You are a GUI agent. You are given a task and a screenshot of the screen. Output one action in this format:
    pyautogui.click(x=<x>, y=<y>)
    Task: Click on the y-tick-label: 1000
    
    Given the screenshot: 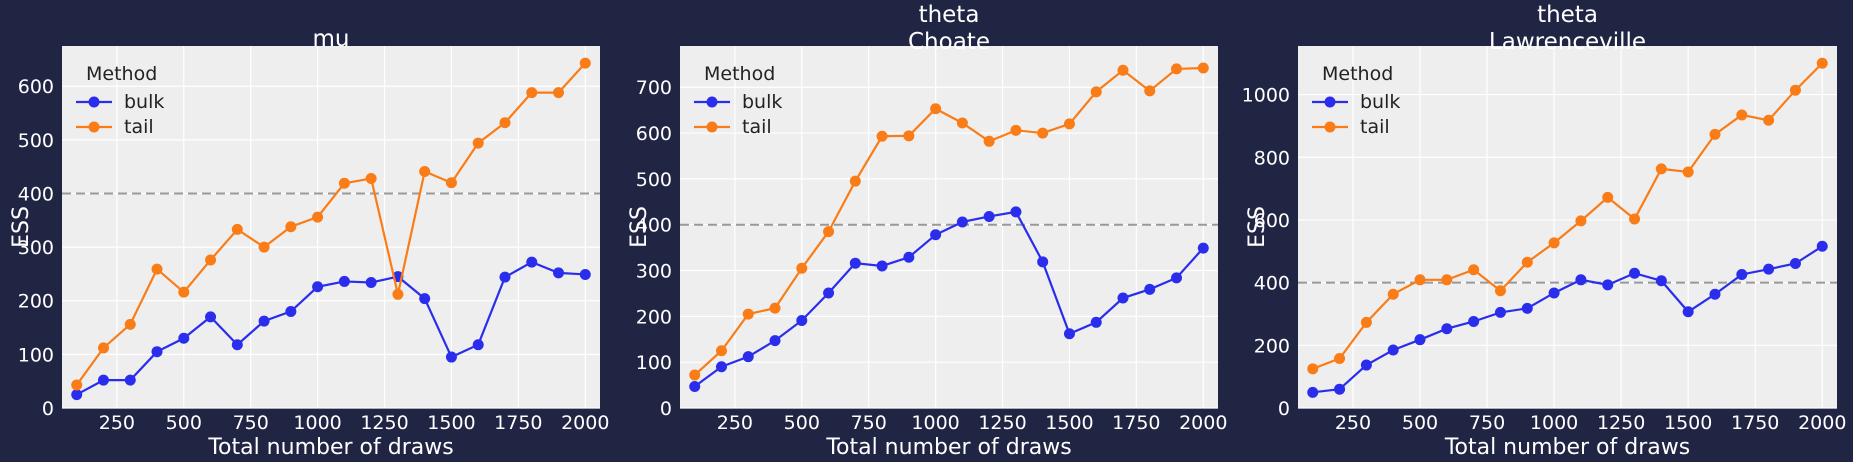 What is the action you would take?
    pyautogui.click(x=1266, y=96)
    